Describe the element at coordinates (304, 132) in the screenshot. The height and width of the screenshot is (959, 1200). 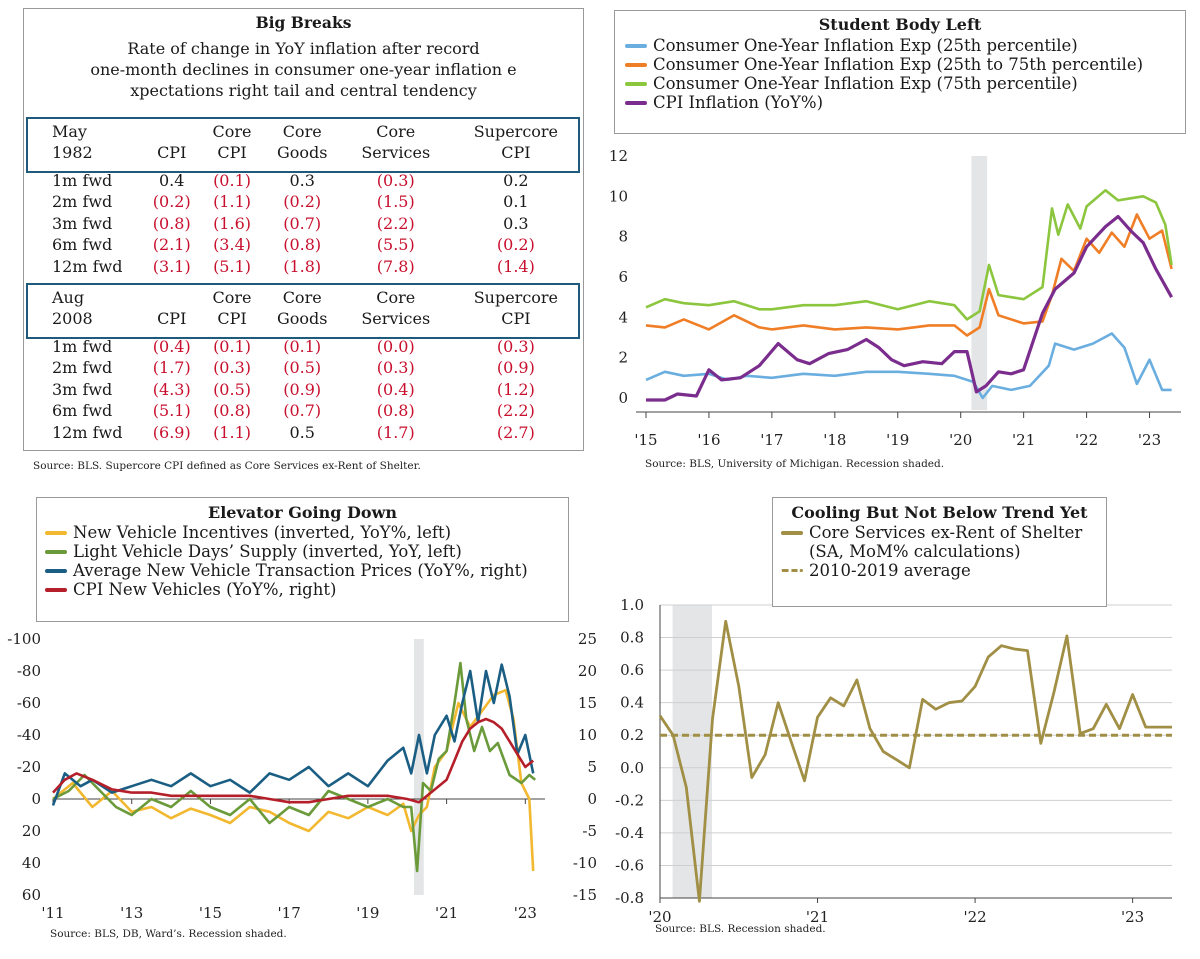
I see `table-header-row: May Core Core Core Supercore` at that location.